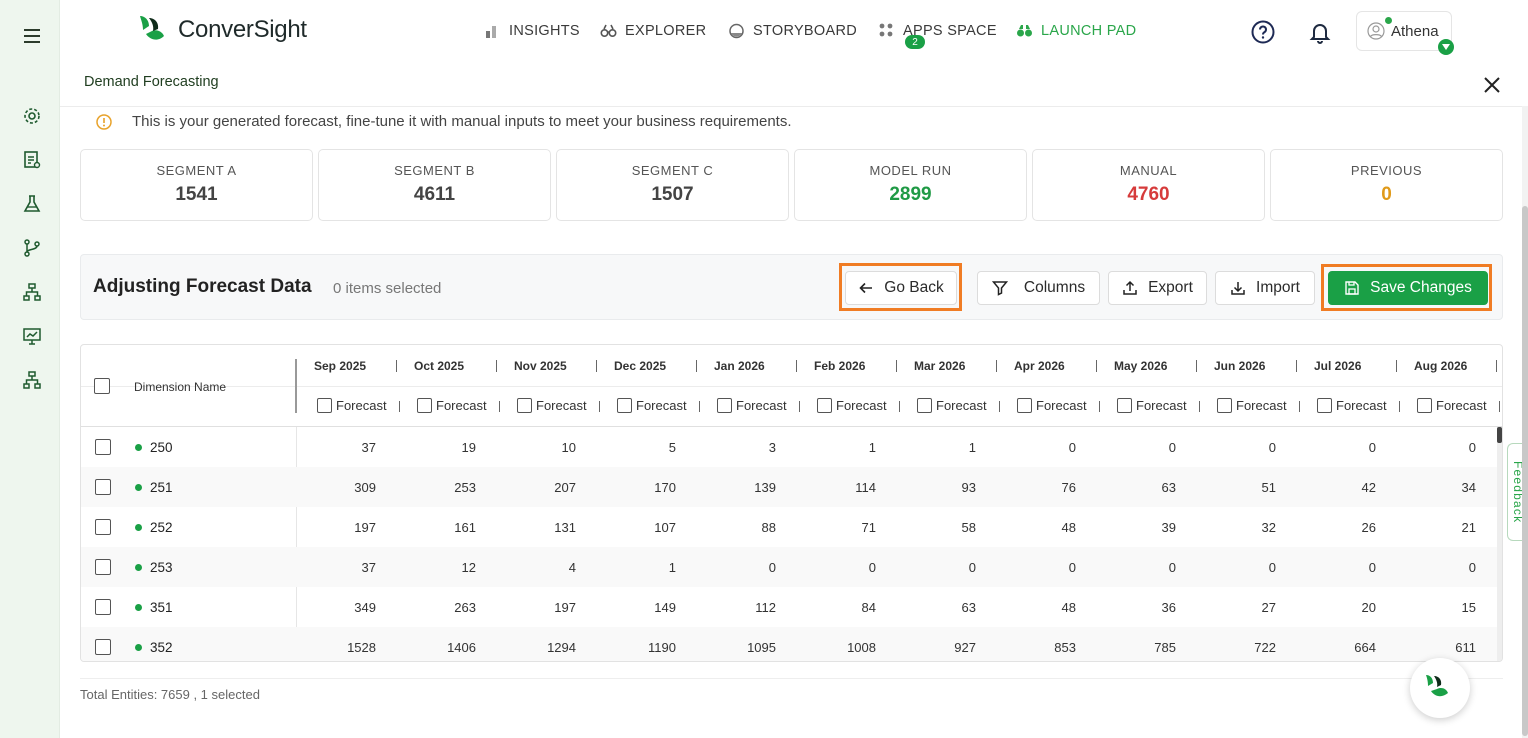 This screenshot has width=1528, height=738. What do you see at coordinates (439, 366) in the screenshot?
I see `month-header: Oct 2025` at bounding box center [439, 366].